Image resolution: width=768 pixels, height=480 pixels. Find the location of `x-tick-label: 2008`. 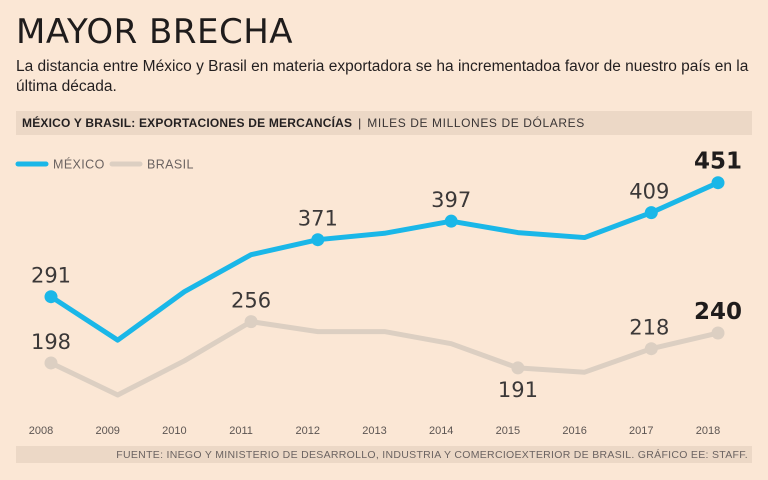

x-tick-label: 2008 is located at coordinates (41, 431).